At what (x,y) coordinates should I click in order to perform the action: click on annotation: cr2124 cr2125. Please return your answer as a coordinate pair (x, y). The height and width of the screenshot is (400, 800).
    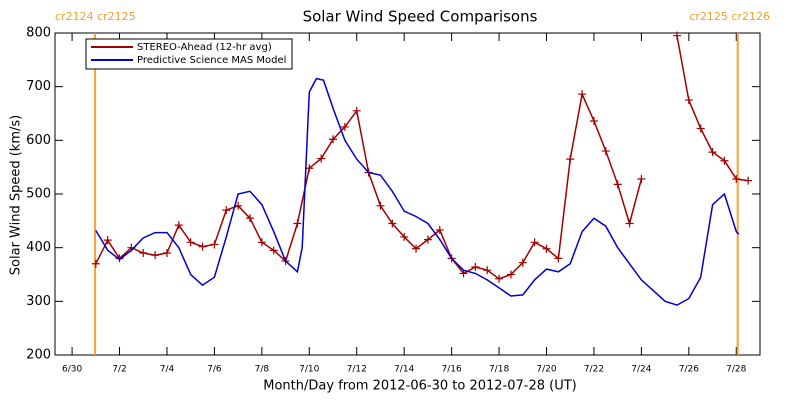
    Looking at the image, I should click on (95, 16).